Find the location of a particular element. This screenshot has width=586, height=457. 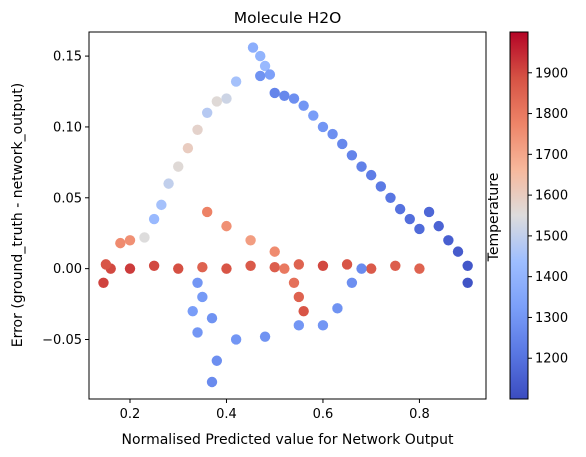

y-tick-label: 0.15 is located at coordinates (67, 57).